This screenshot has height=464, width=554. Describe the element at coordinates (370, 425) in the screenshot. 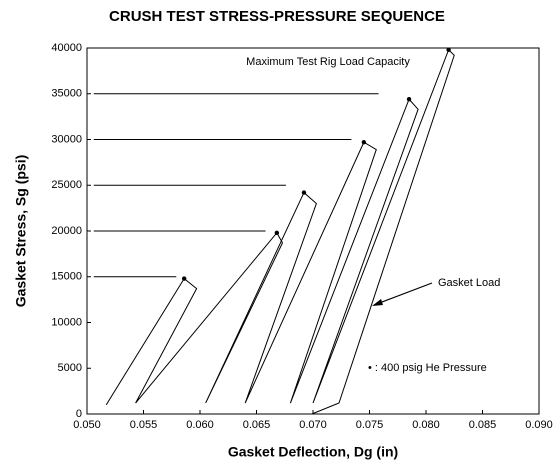

I see `x-tick-label: 0.075` at that location.